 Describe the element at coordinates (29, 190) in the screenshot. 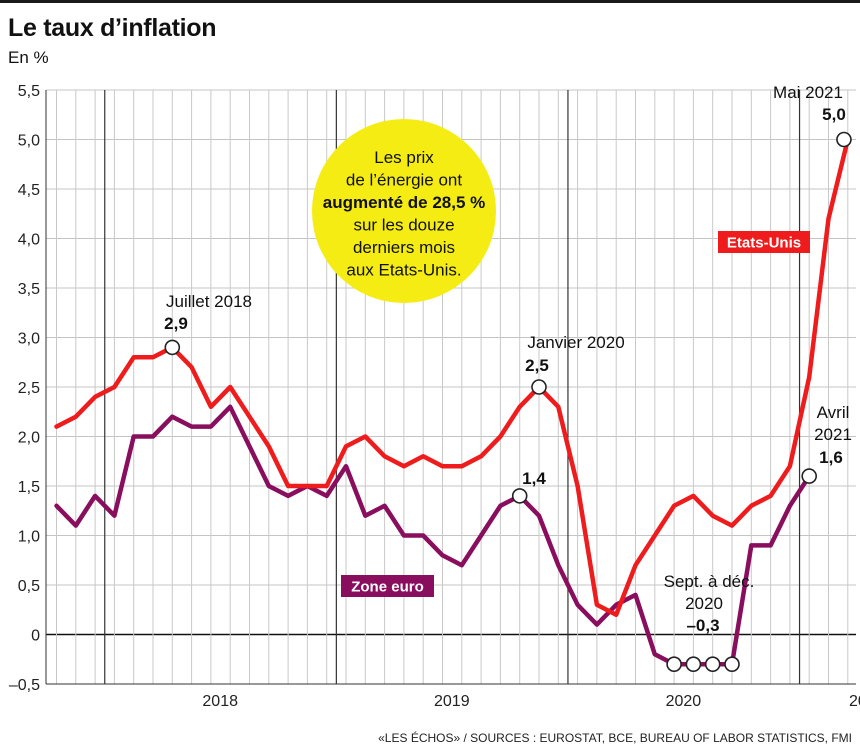

I see `y-tick-label: 4,5` at that location.